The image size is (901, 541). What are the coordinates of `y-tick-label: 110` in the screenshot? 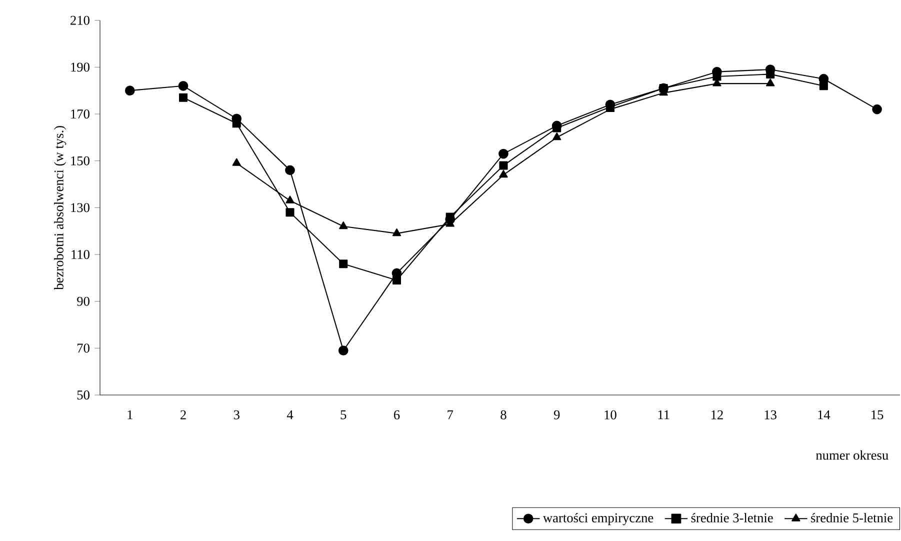 It's located at (81, 254).